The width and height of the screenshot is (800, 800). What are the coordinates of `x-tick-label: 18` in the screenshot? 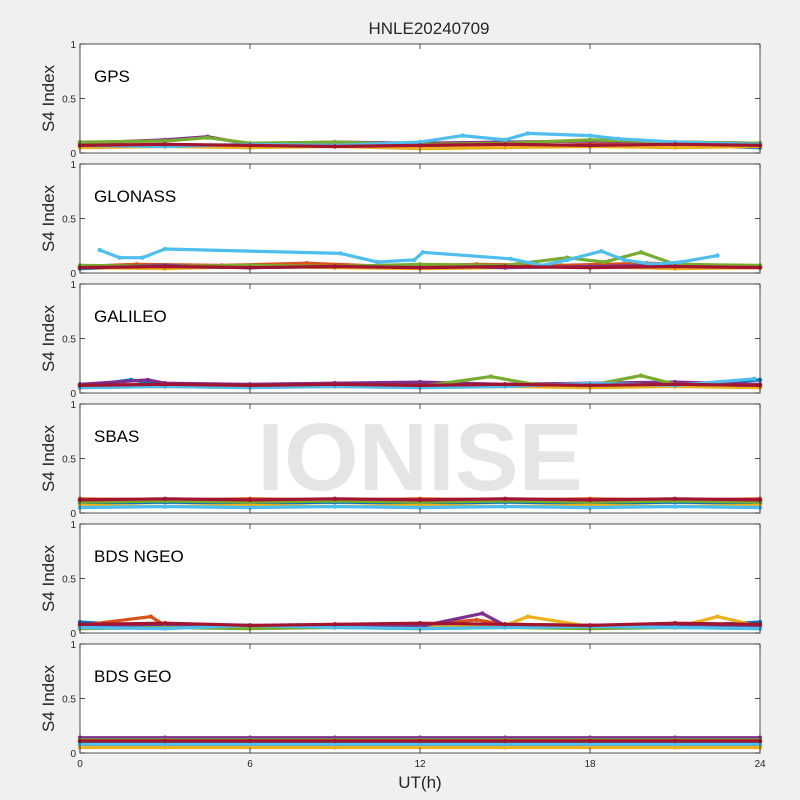 It's located at (590, 764).